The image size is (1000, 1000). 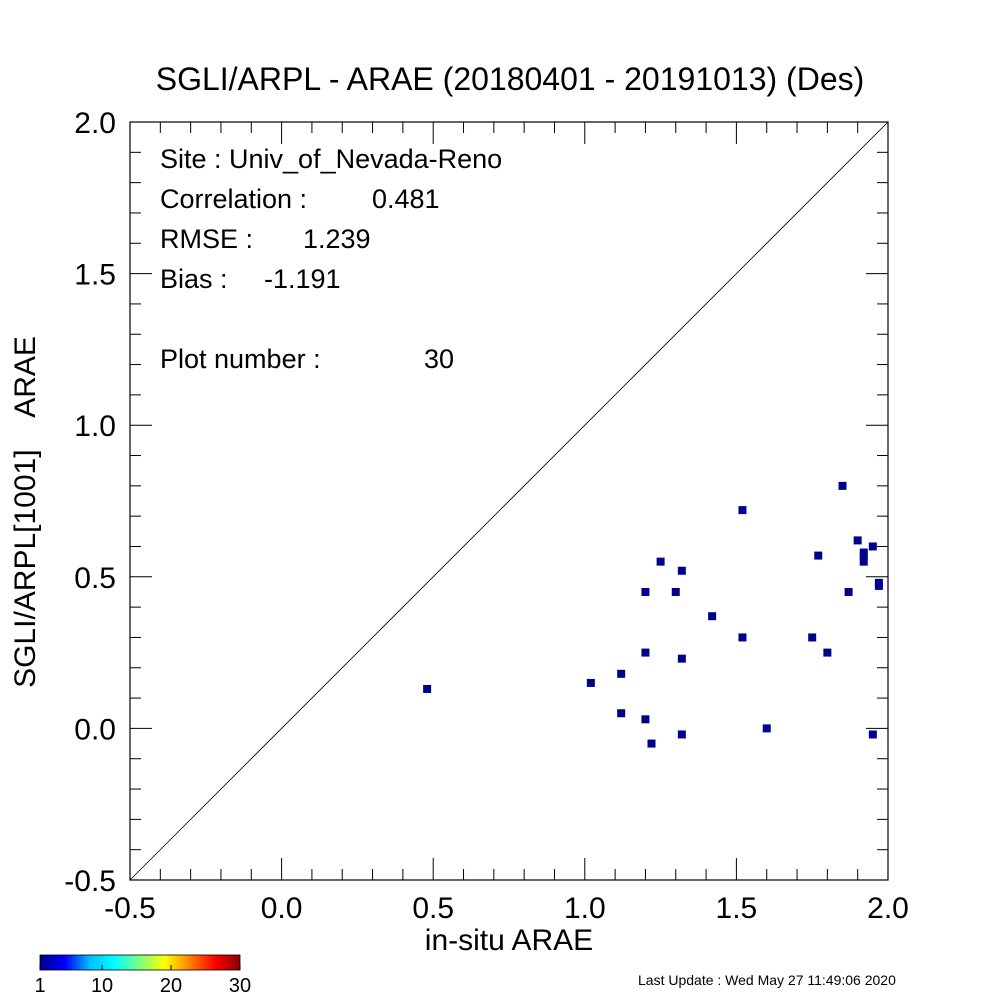 What do you see at coordinates (95, 275) in the screenshot?
I see `y-tick-label: 1.5` at bounding box center [95, 275].